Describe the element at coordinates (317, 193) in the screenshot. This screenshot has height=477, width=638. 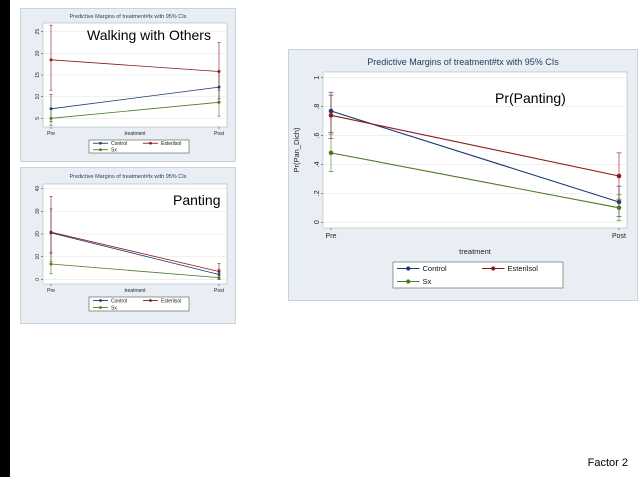
I see `y-tick-label: .2` at that location.